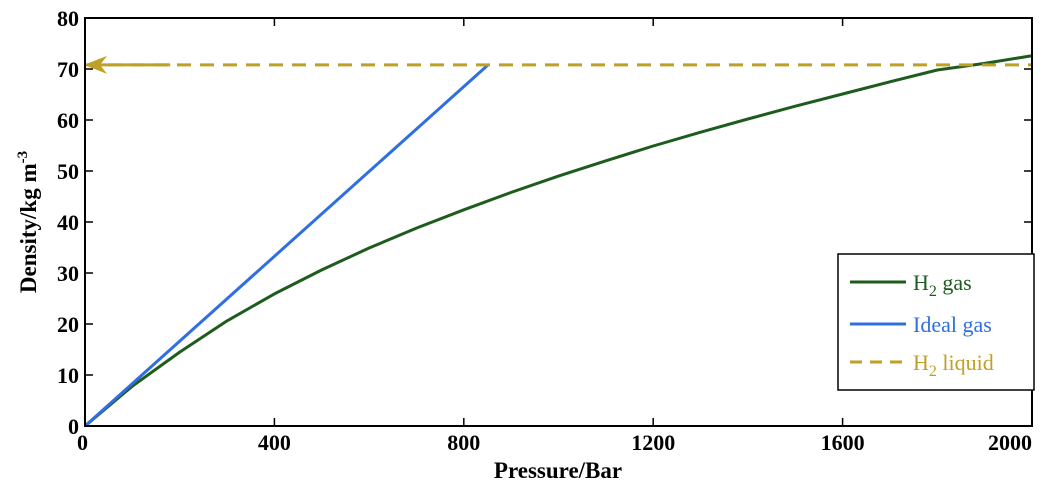  What do you see at coordinates (463, 442) in the screenshot?
I see `x-tick-label: 800` at bounding box center [463, 442].